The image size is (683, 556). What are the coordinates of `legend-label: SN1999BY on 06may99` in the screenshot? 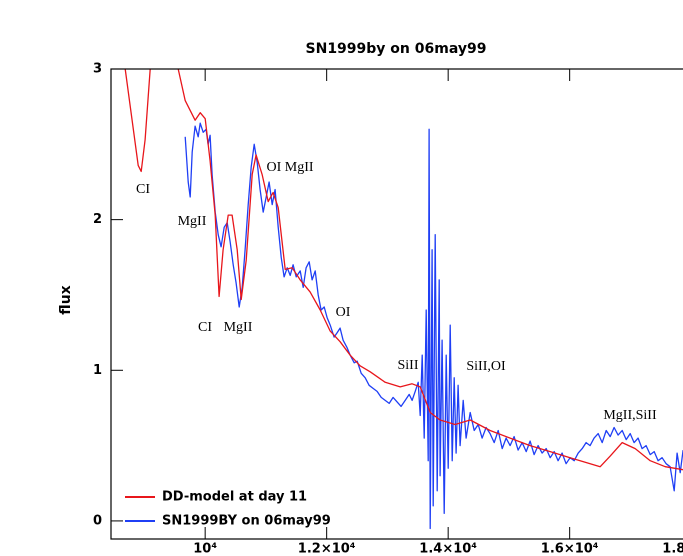 It's located at (246, 521).